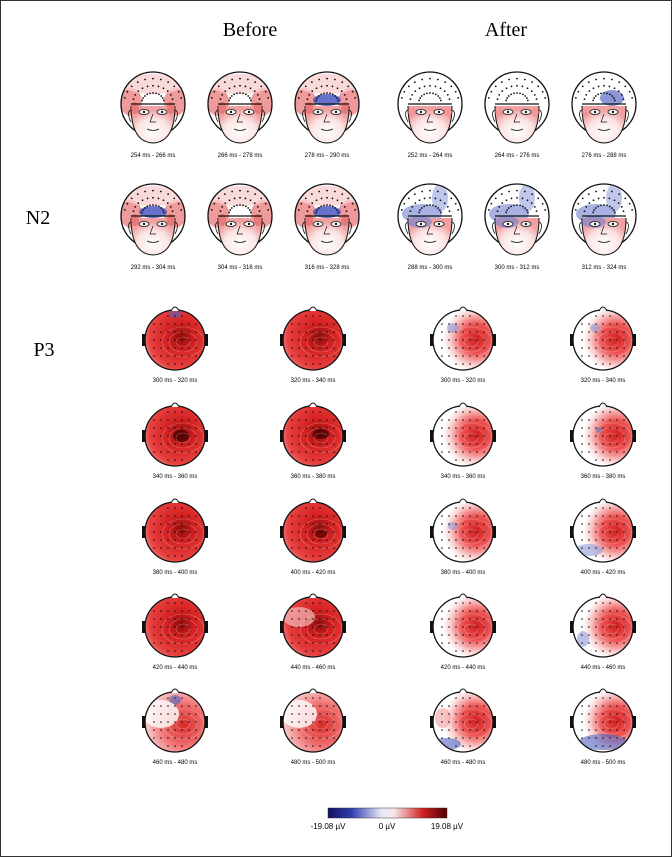 This screenshot has height=857, width=672. What do you see at coordinates (43, 350) in the screenshot?
I see `row-label: P3` at bounding box center [43, 350].